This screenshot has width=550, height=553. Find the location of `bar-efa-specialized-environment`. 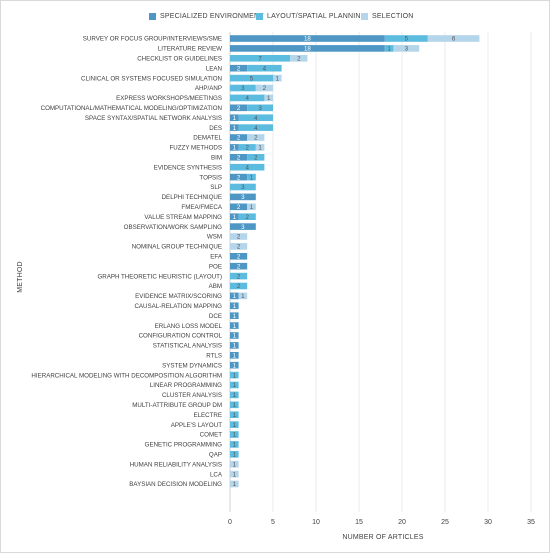

bar-efa-specialized-environment is located at coordinates (239, 256).